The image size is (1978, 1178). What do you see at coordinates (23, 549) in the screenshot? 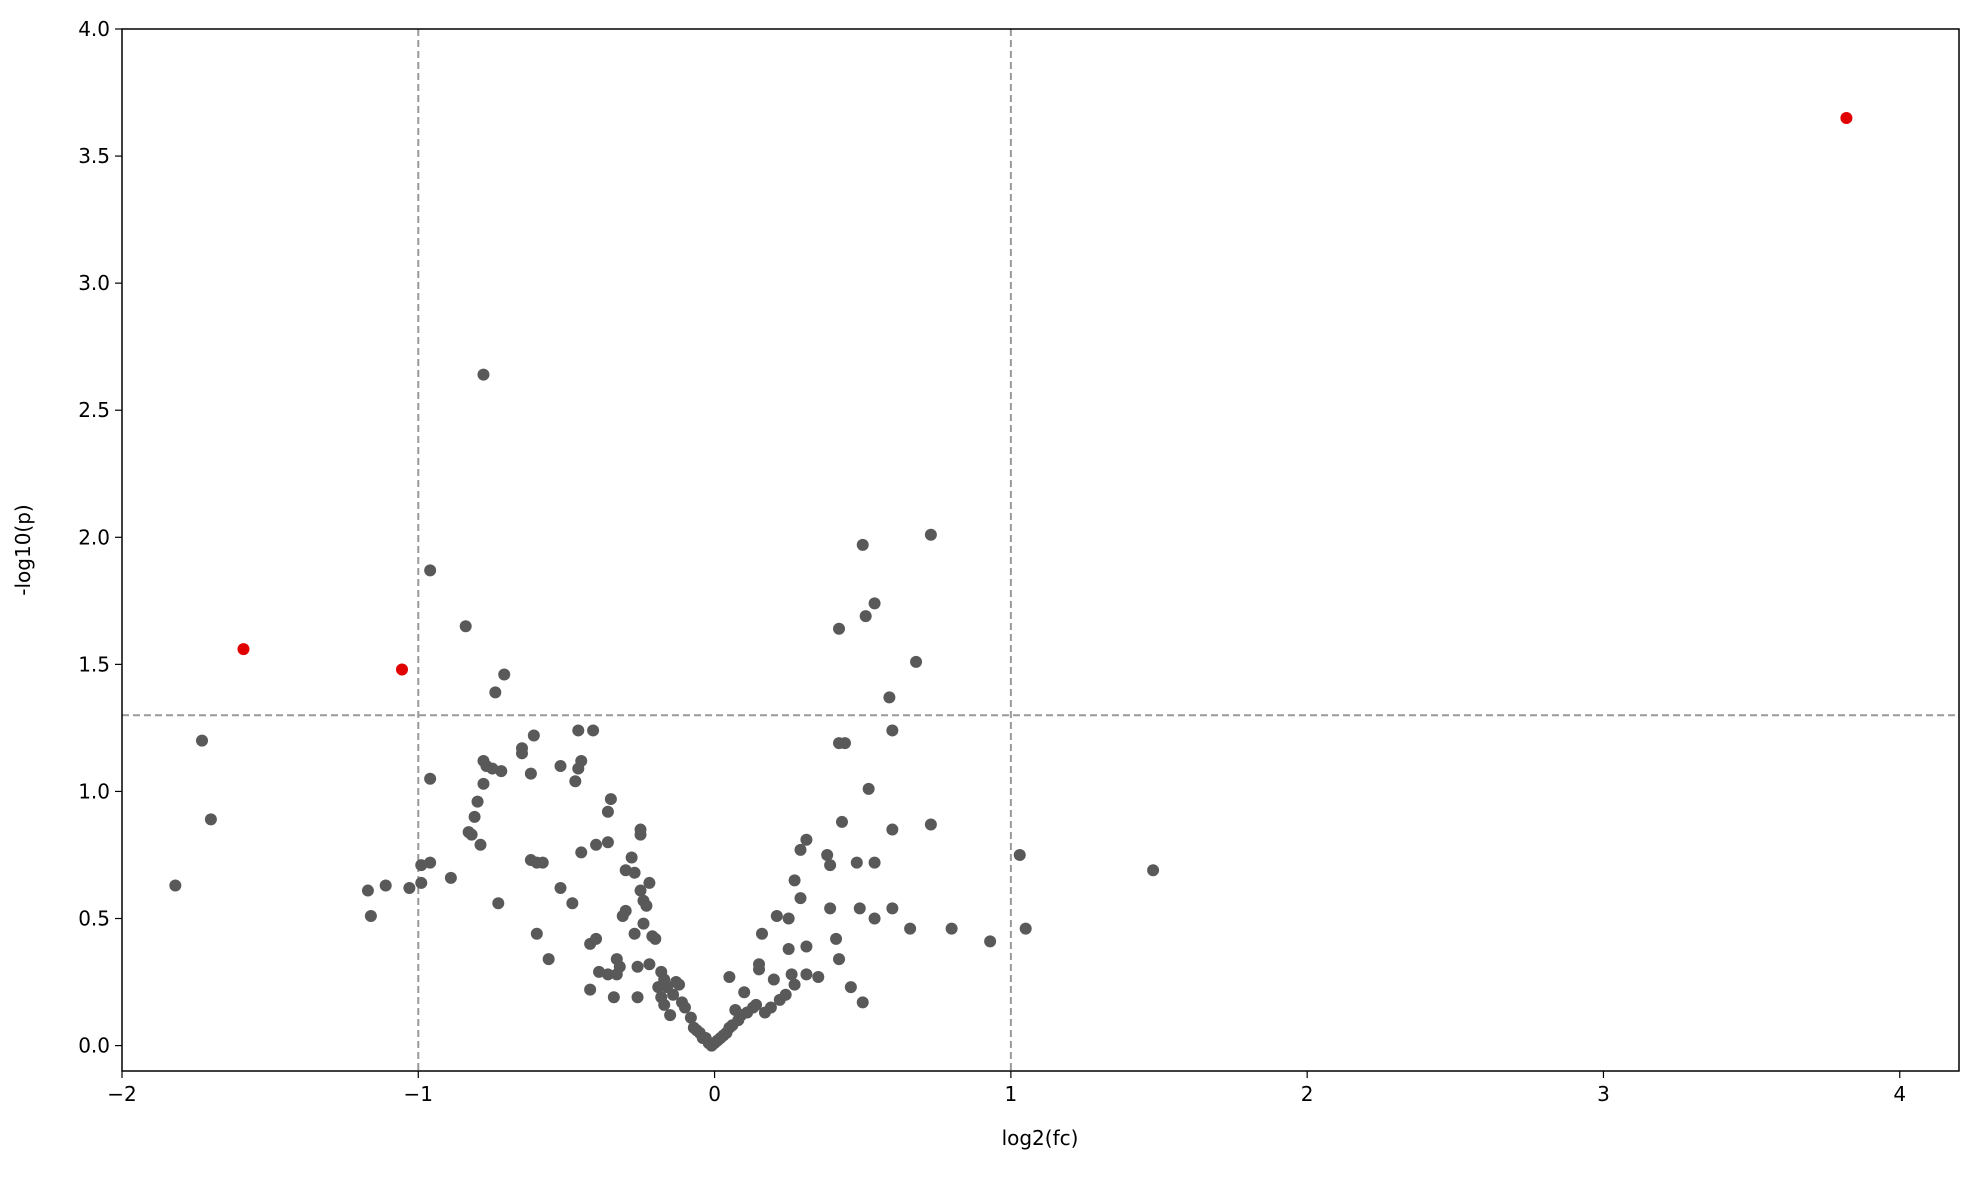
I see `y-axis-label: -log10(p)` at bounding box center [23, 549].